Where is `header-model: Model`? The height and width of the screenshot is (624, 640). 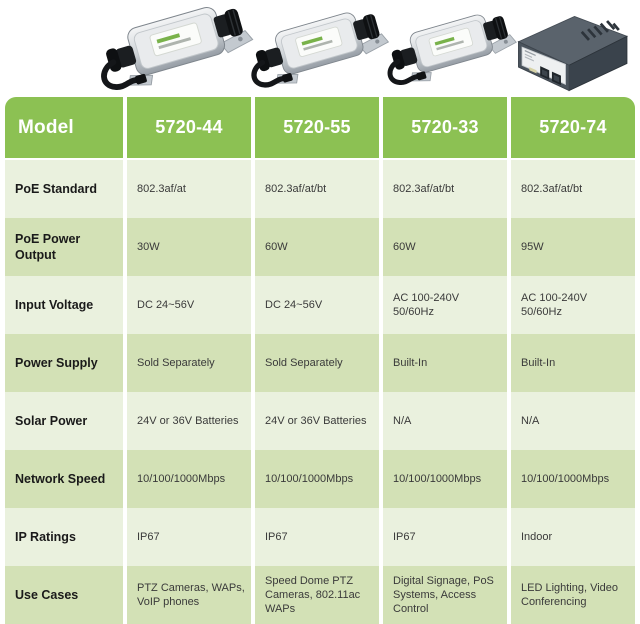
header-model: Model is located at coordinates (64, 127).